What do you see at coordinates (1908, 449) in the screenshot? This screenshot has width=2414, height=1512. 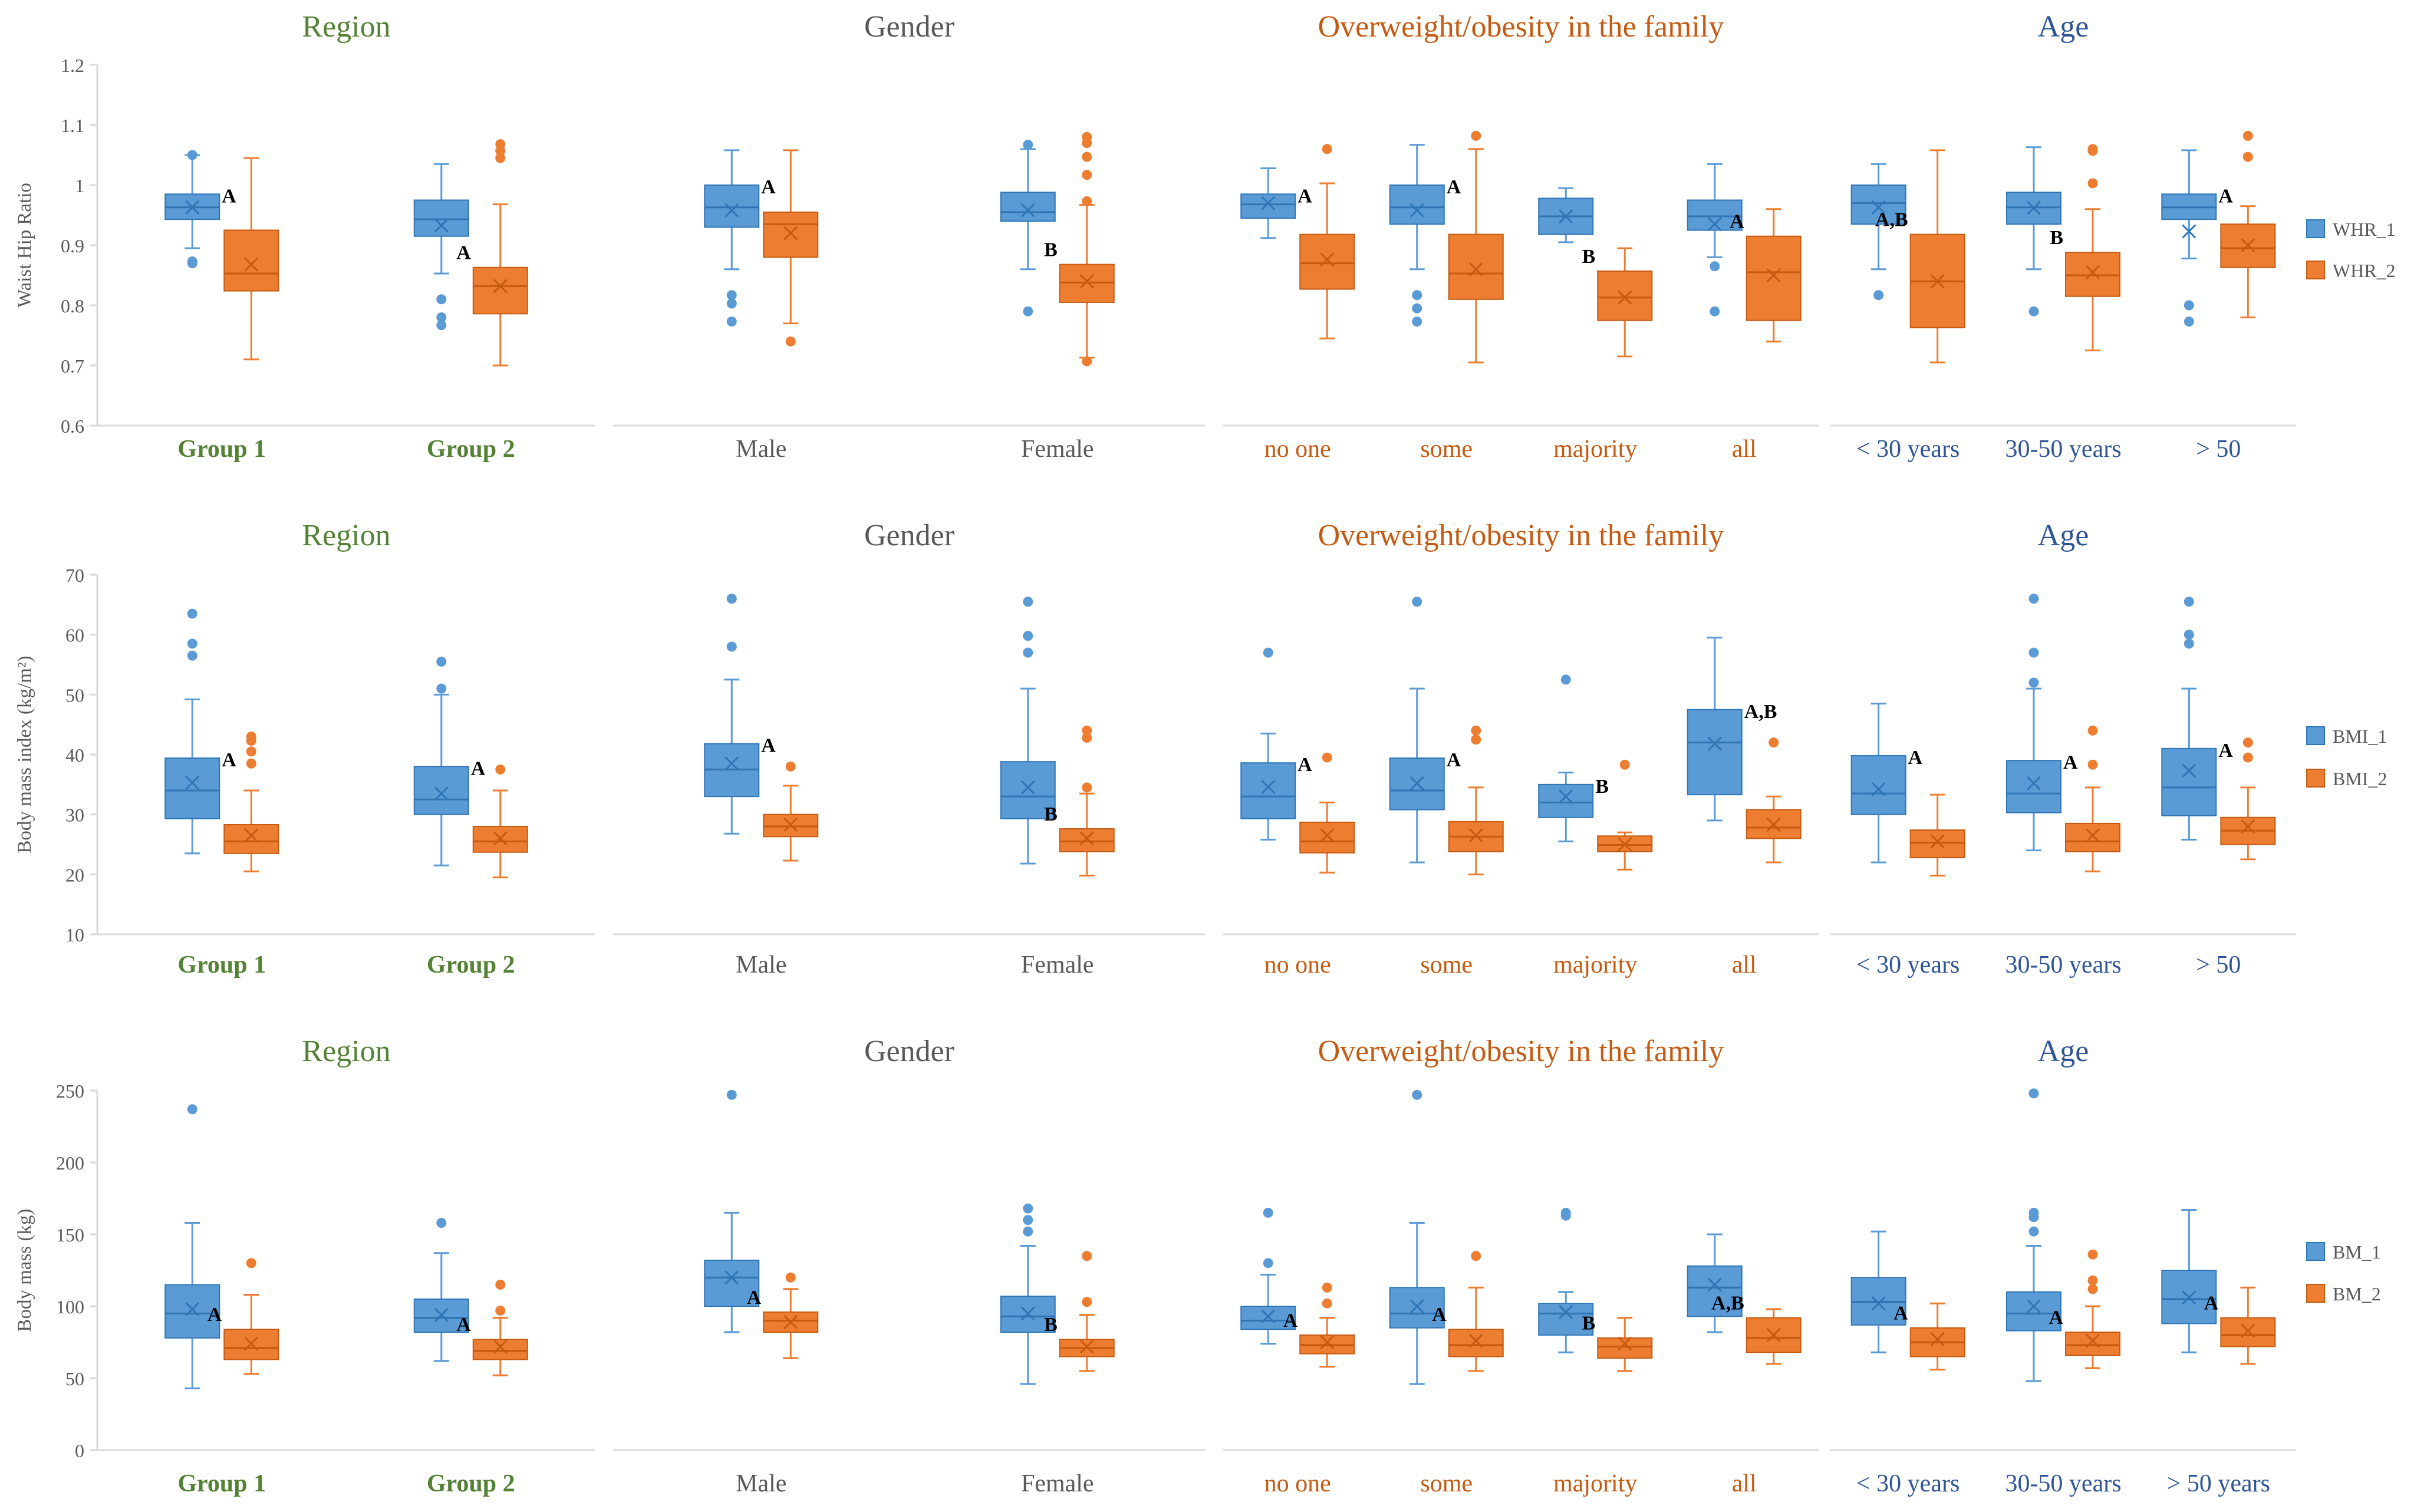 I see `category-label: < 30 years` at bounding box center [1908, 449].